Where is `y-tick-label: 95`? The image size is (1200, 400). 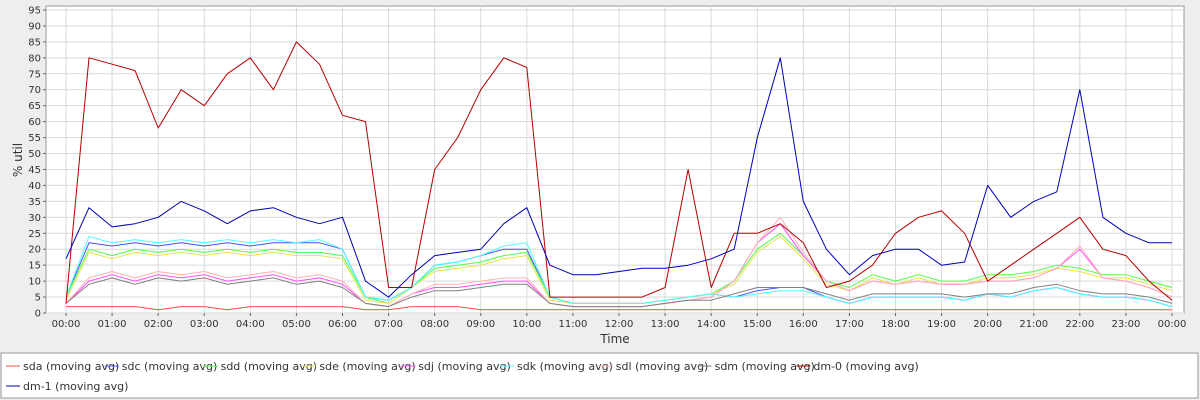 y-tick-label: 95 is located at coordinates (34, 11).